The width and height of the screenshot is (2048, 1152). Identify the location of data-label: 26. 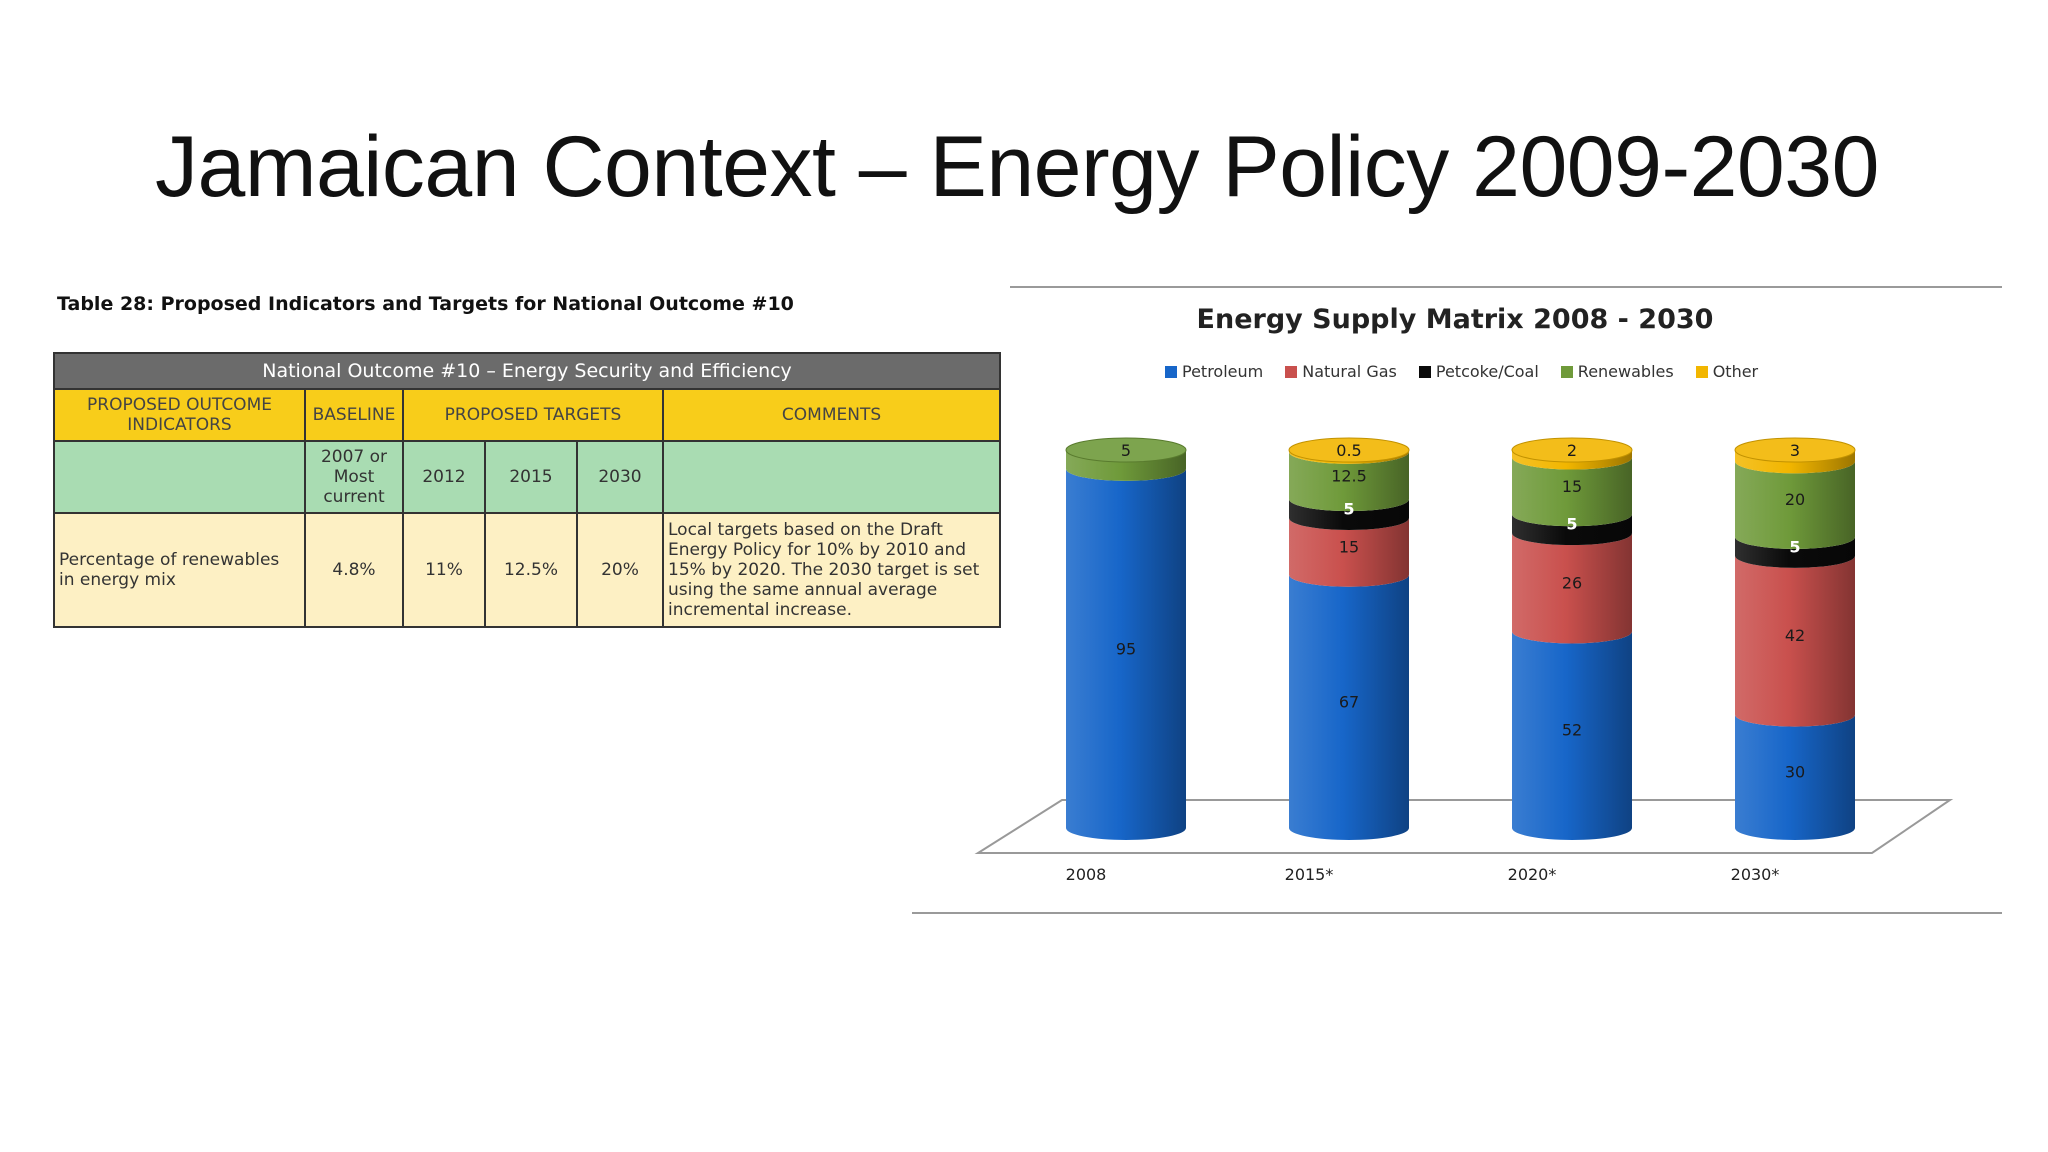
(1572, 582).